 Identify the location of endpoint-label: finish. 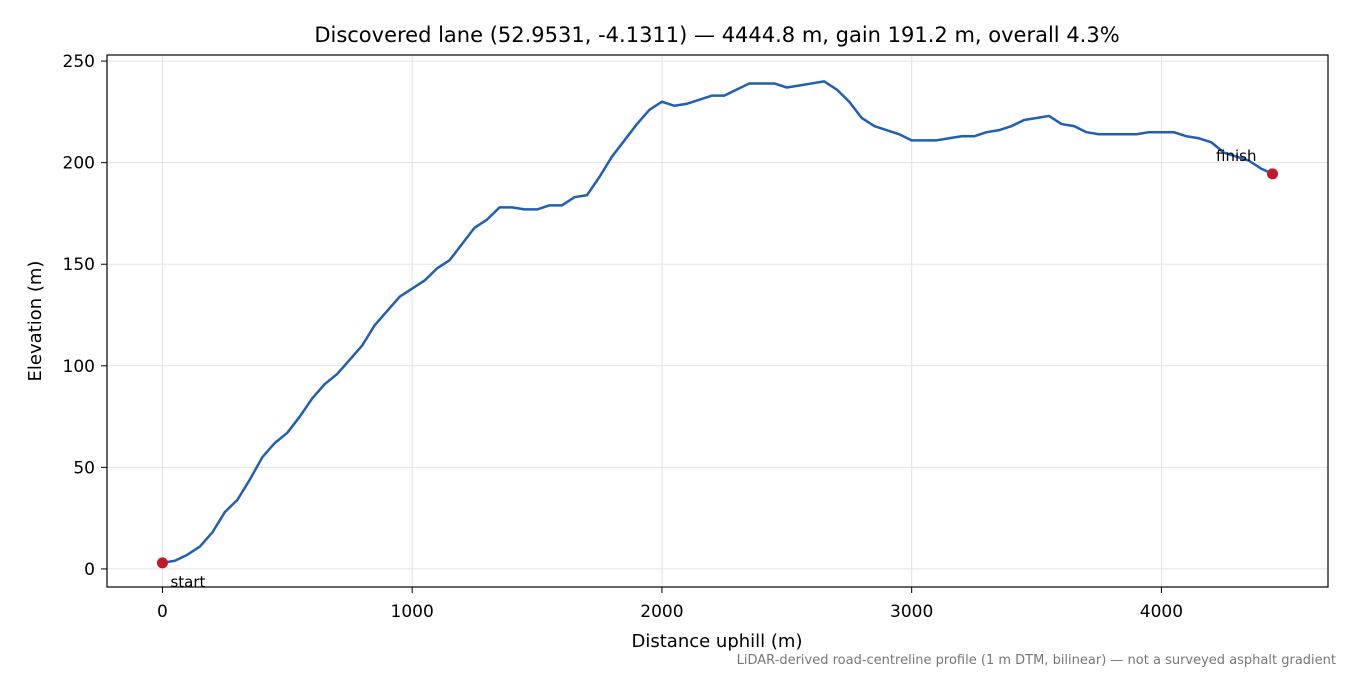
(1236, 156).